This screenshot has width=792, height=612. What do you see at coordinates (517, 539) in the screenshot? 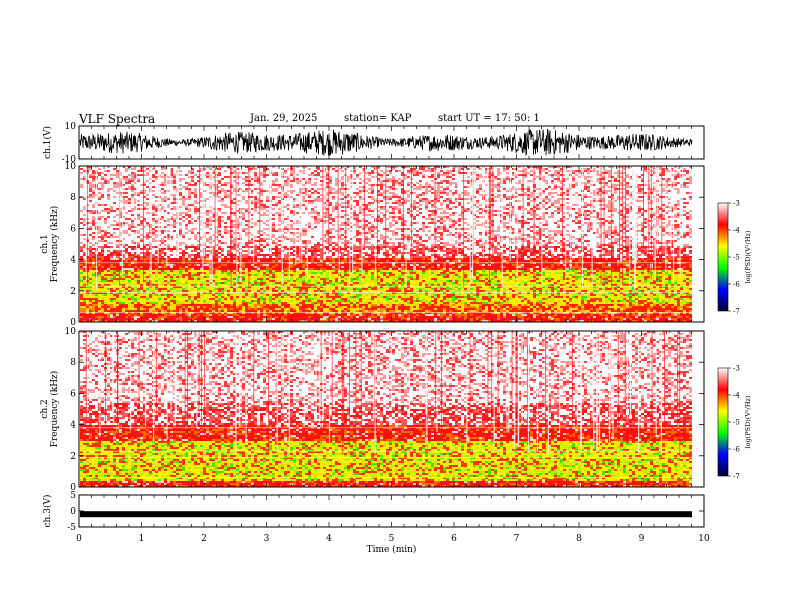
I see `x-tick-label: 7` at bounding box center [517, 539].